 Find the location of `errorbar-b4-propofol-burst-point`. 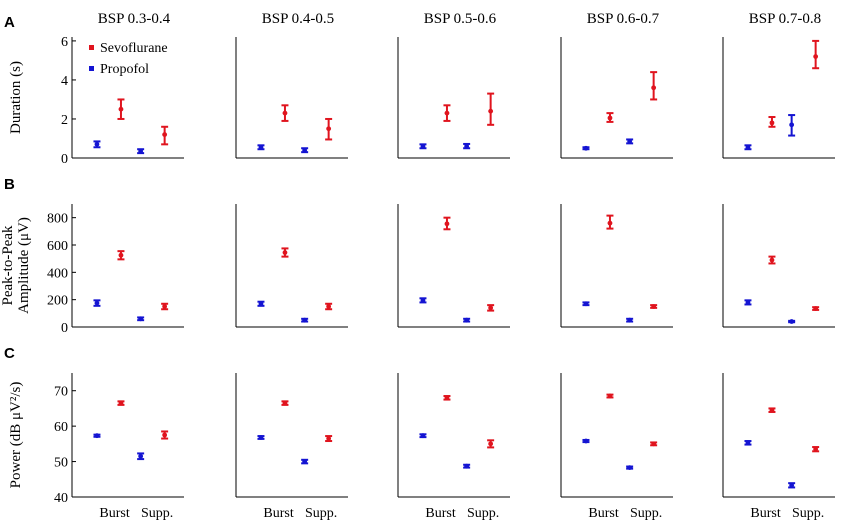

errorbar-b4-propofol-burst-point is located at coordinates (586, 304).